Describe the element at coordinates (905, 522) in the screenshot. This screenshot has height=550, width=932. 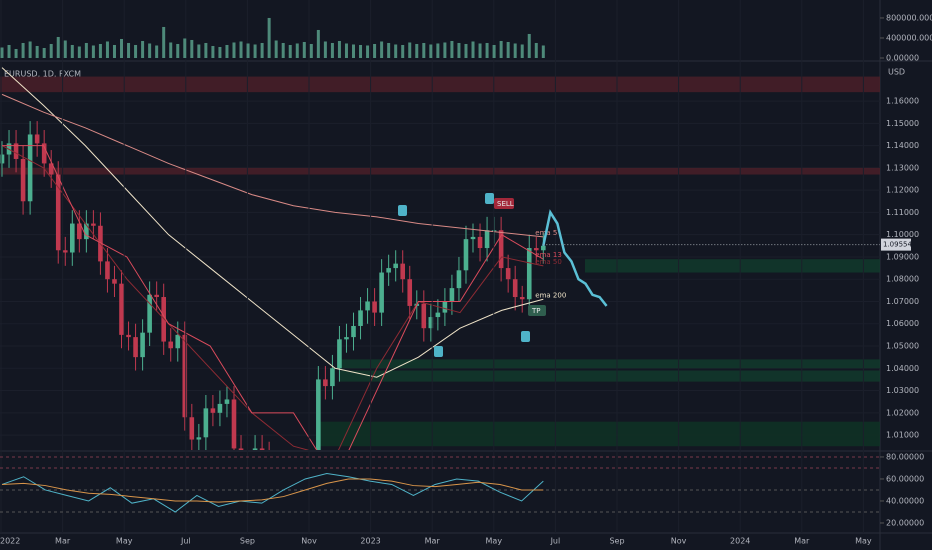
I see `rsi-tick-label: 20.00000` at that location.